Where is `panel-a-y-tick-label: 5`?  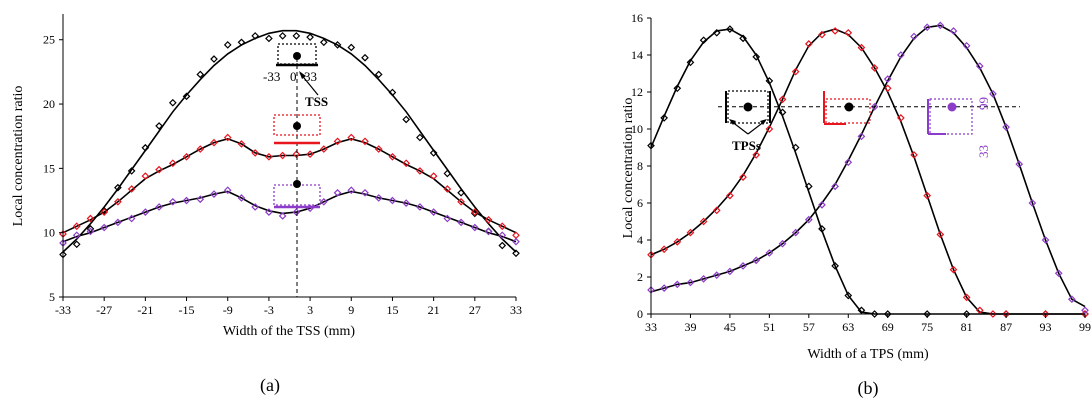
panel-a-y-tick-label: 5 is located at coordinates (52, 297).